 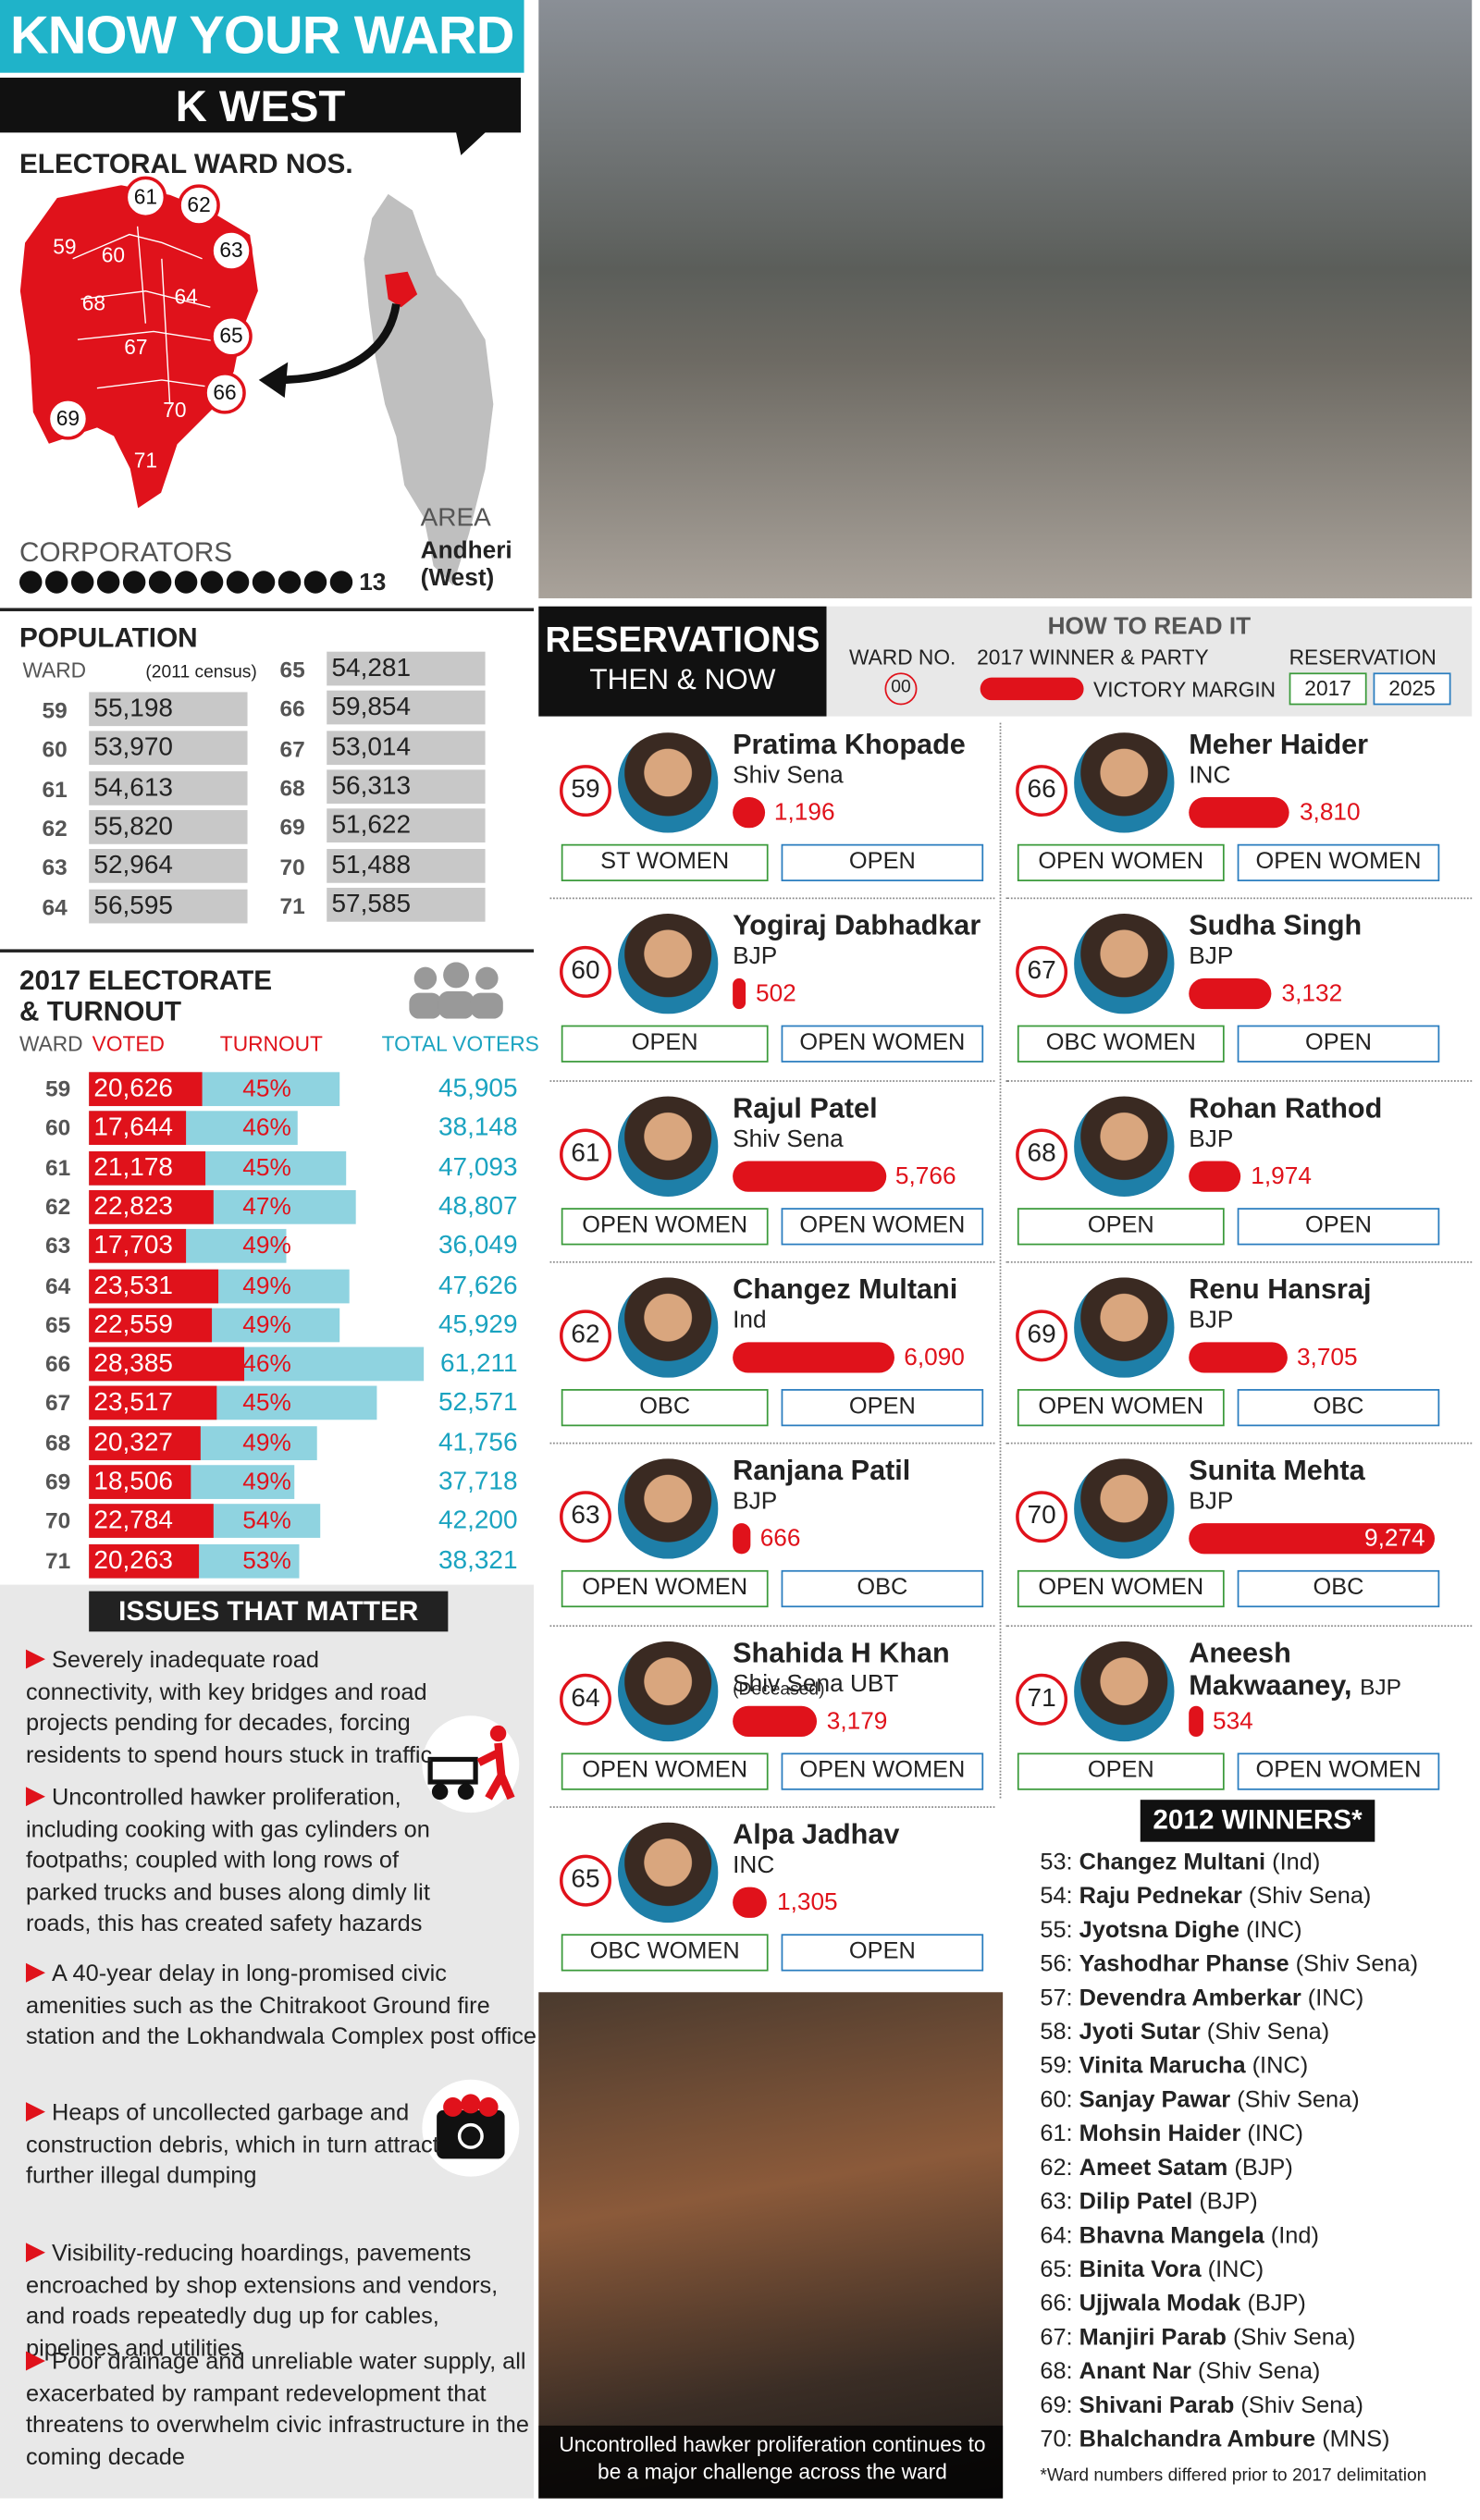 I want to click on voted-value: 22,784, so click(x=133, y=1521).